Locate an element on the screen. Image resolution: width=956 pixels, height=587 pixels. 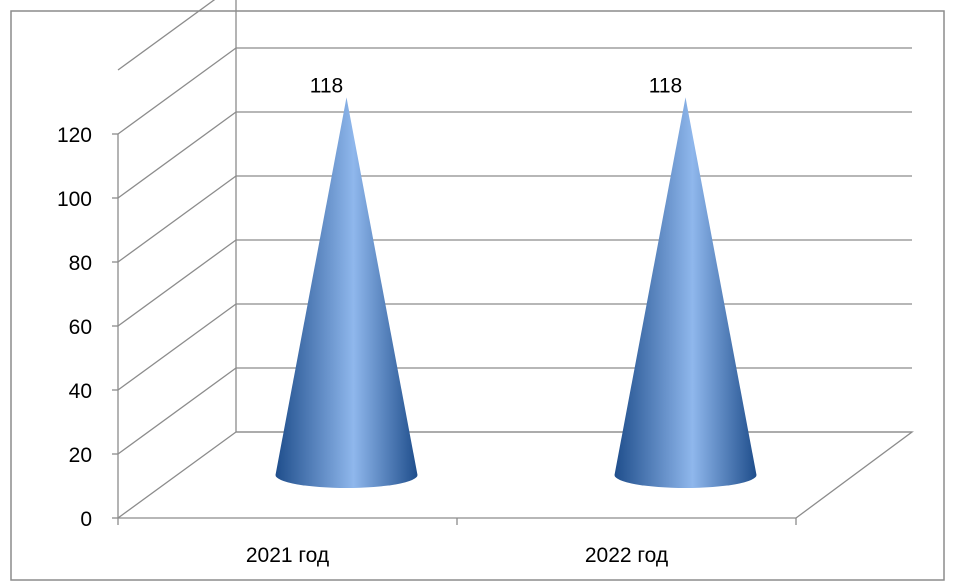
y-tick-labels: 0 20 40 60 80 100 120 is located at coordinates (74, 327).